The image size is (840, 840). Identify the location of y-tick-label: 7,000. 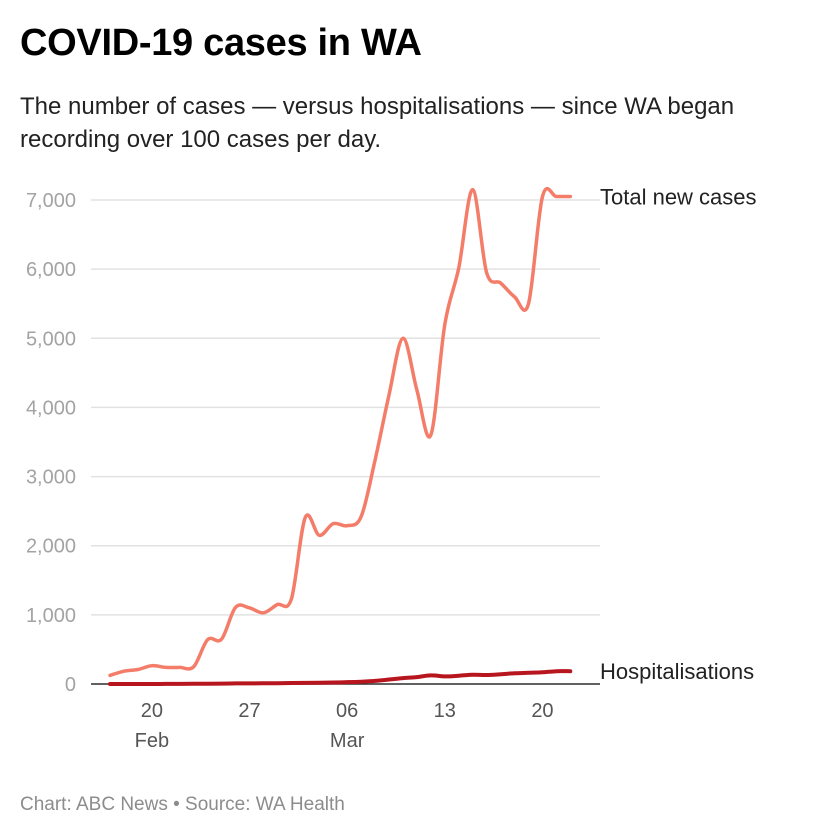
(51, 201).